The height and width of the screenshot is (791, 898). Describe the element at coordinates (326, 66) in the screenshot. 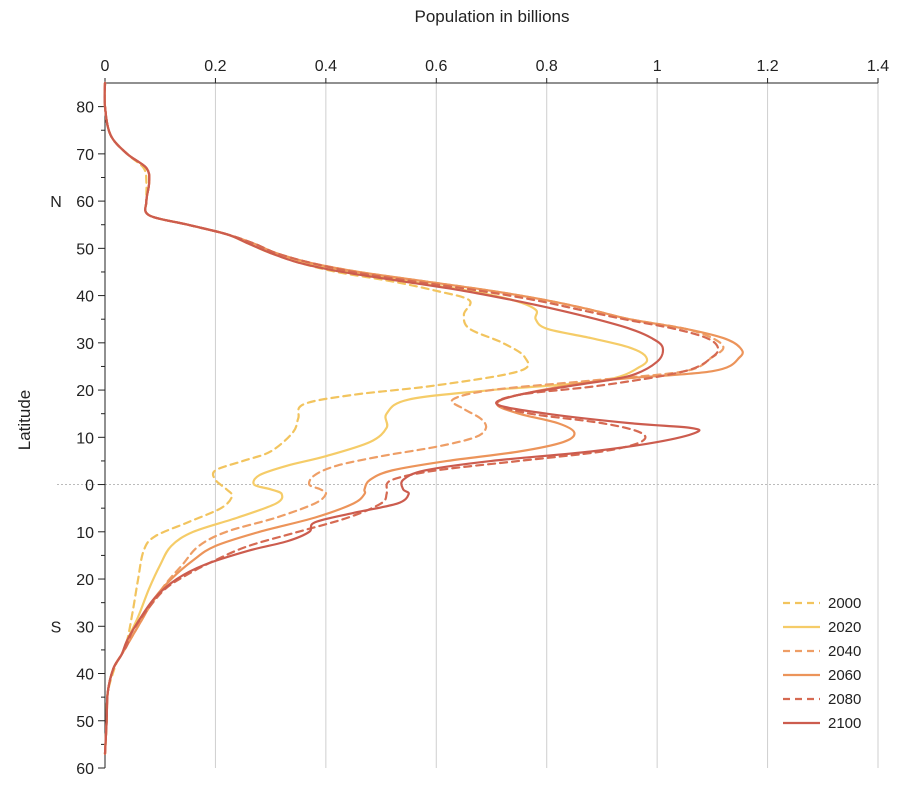

I see `x-tick-label: 0.4` at that location.